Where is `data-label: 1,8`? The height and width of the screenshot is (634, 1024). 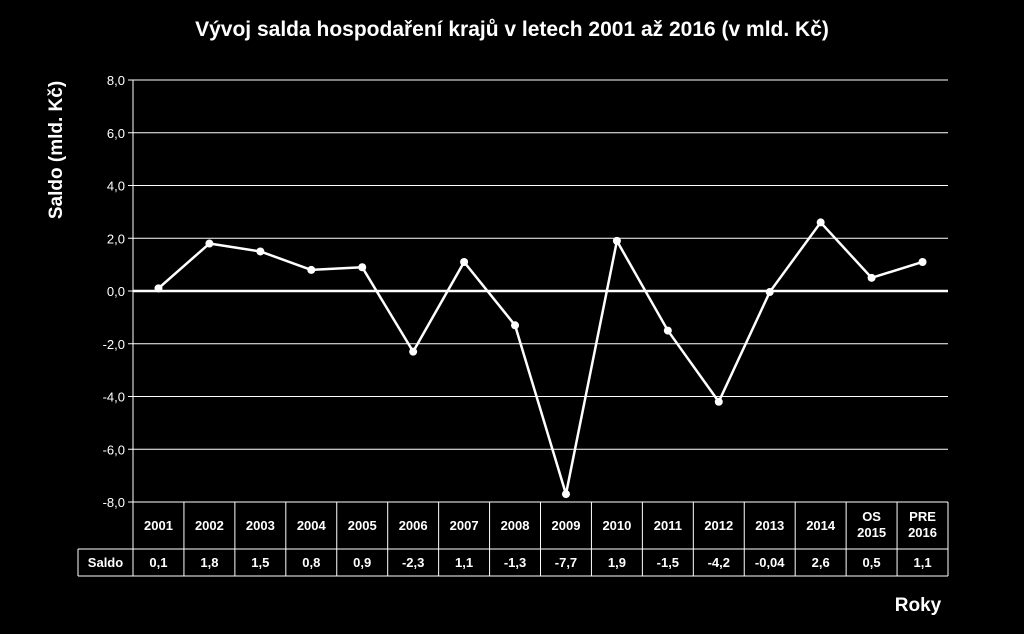 data-label: 1,8 is located at coordinates (209, 562).